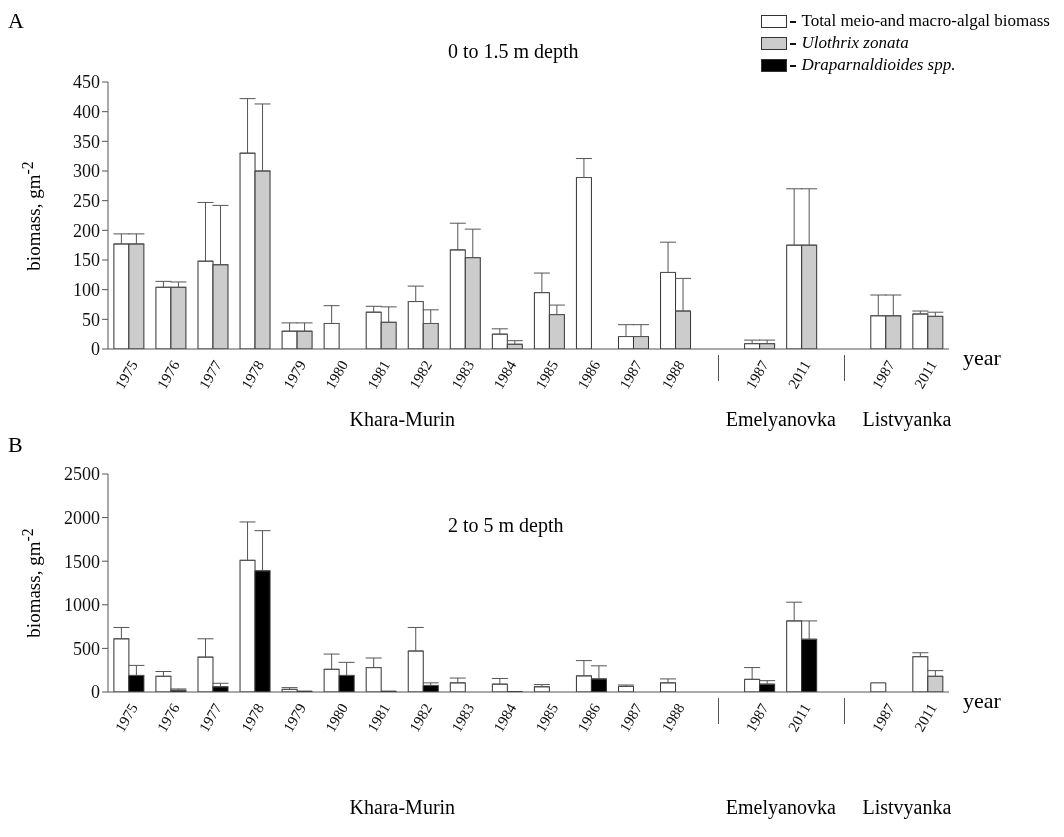 The width and height of the screenshot is (1064, 837). Describe the element at coordinates (86, 112) in the screenshot. I see `y-tick-label: 400` at that location.